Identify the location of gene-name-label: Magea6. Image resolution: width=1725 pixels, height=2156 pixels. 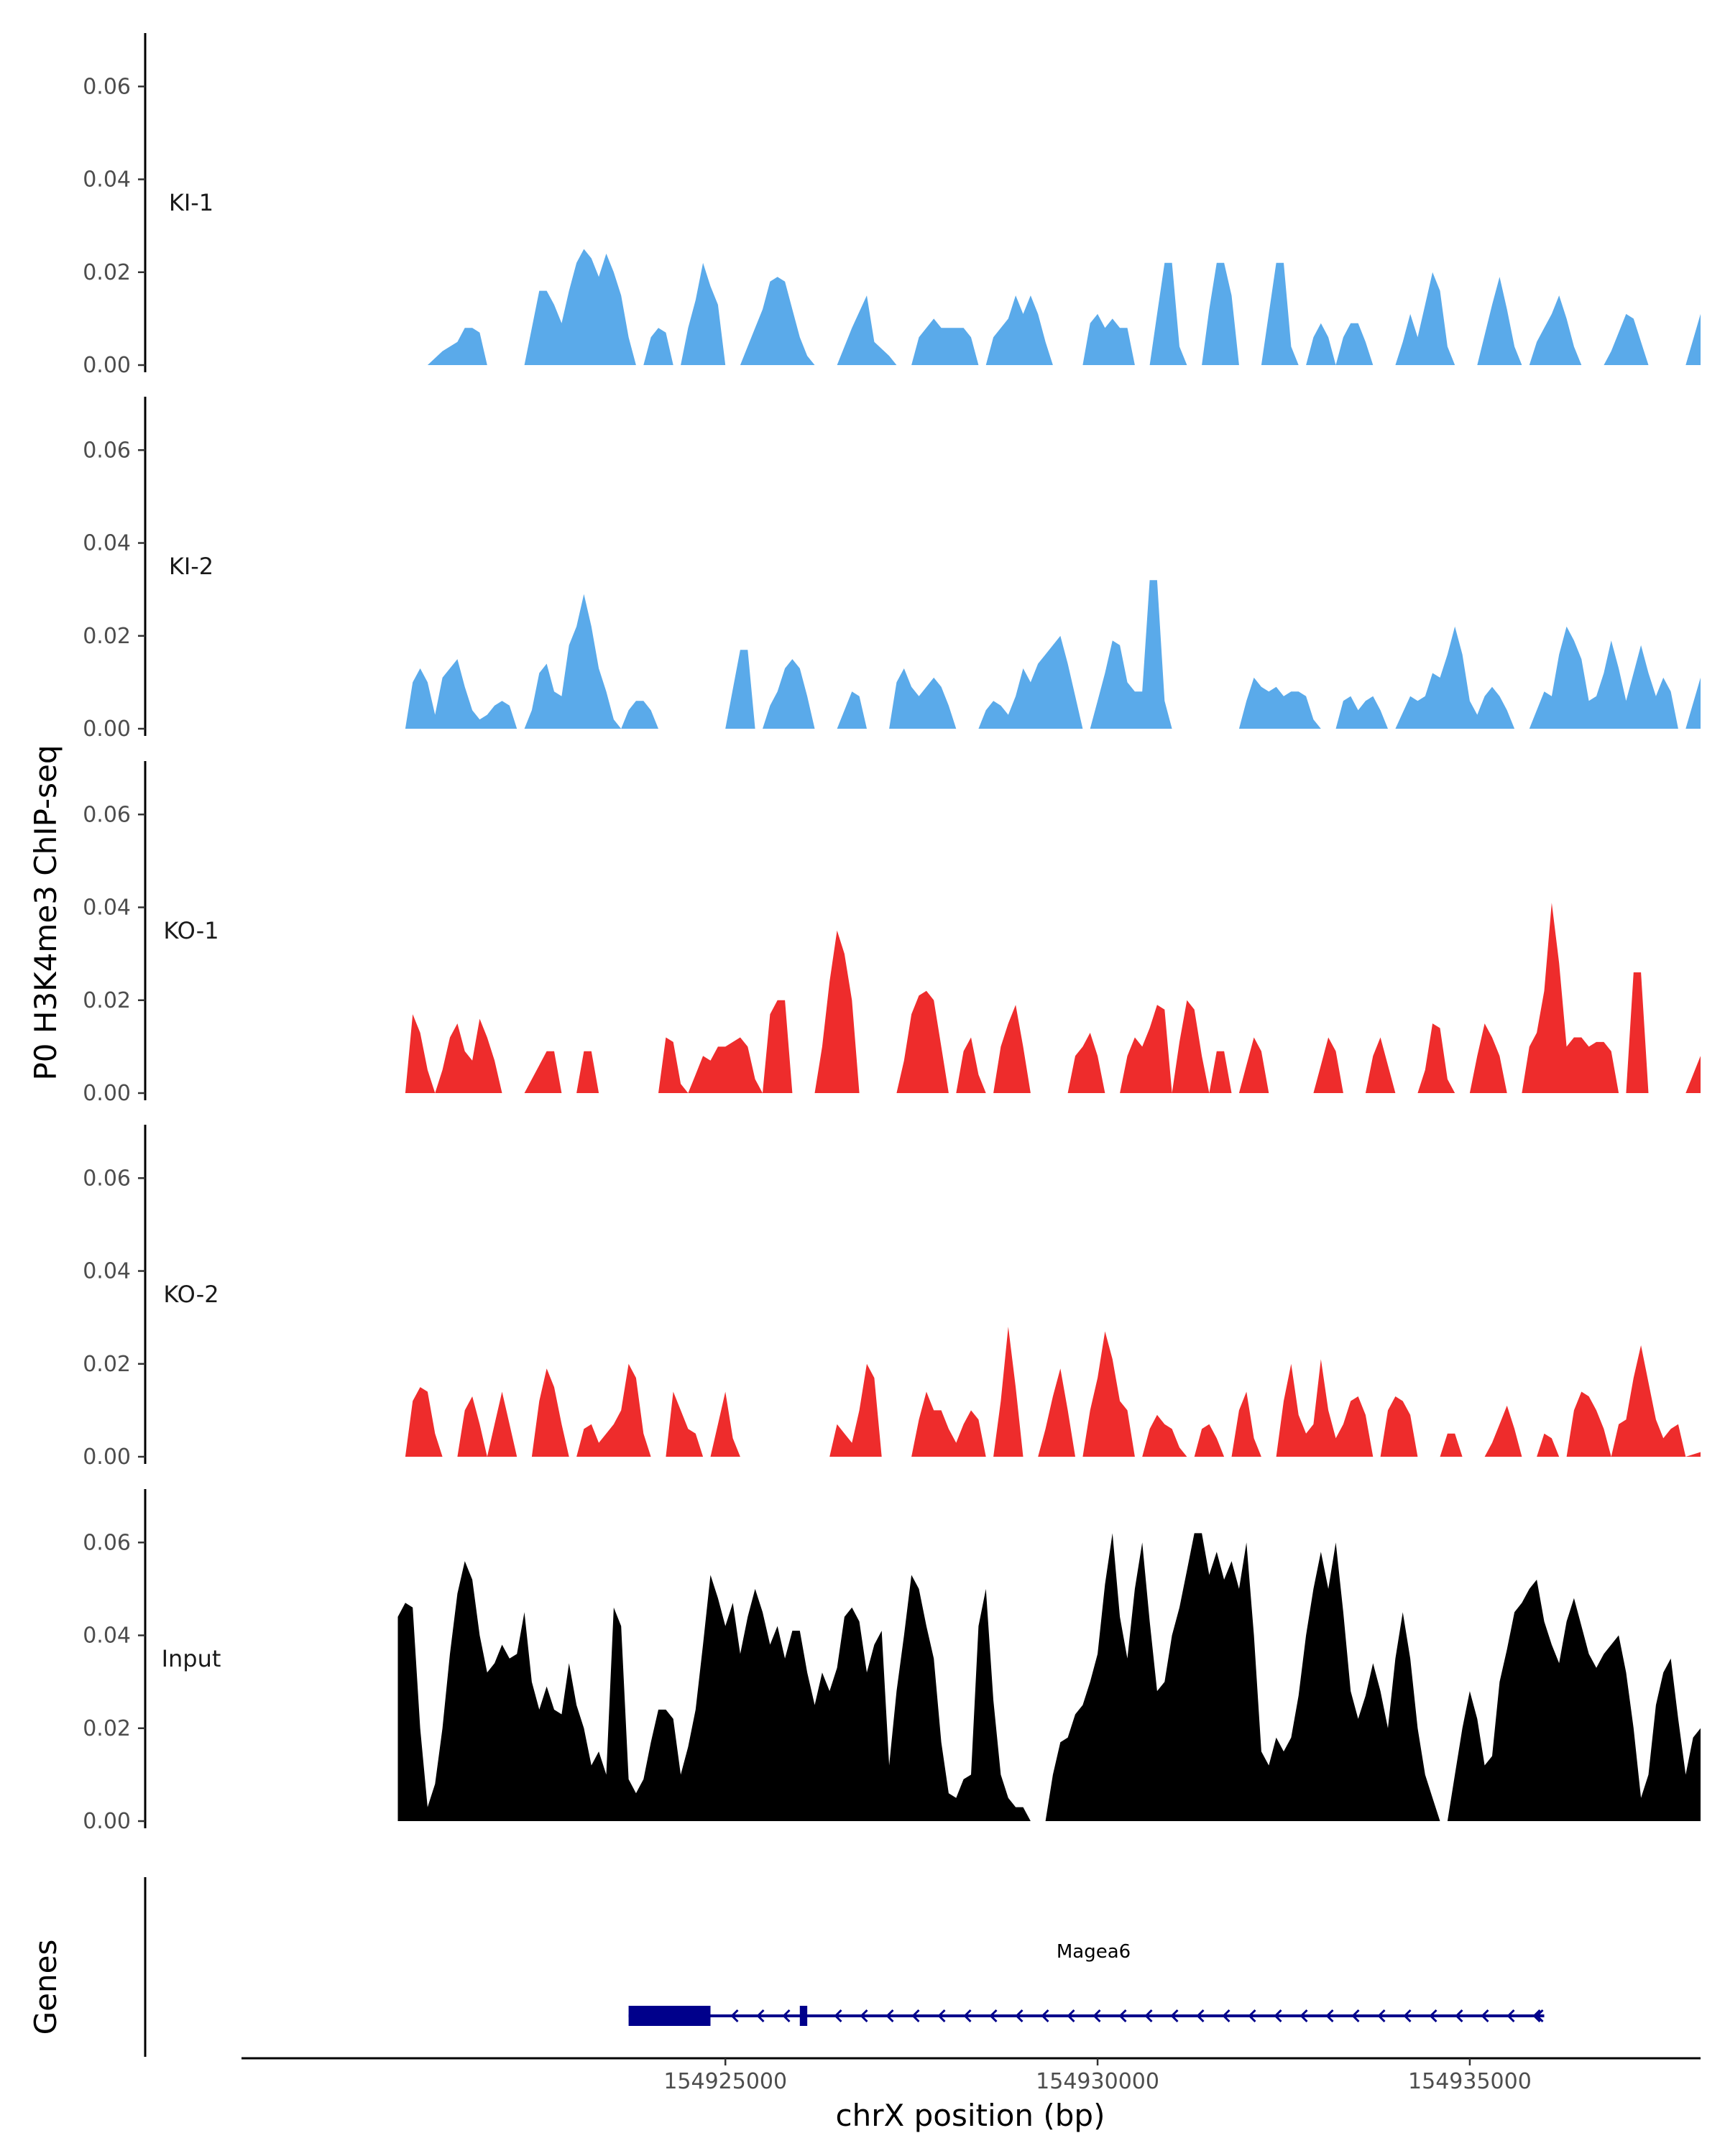
(1094, 1952).